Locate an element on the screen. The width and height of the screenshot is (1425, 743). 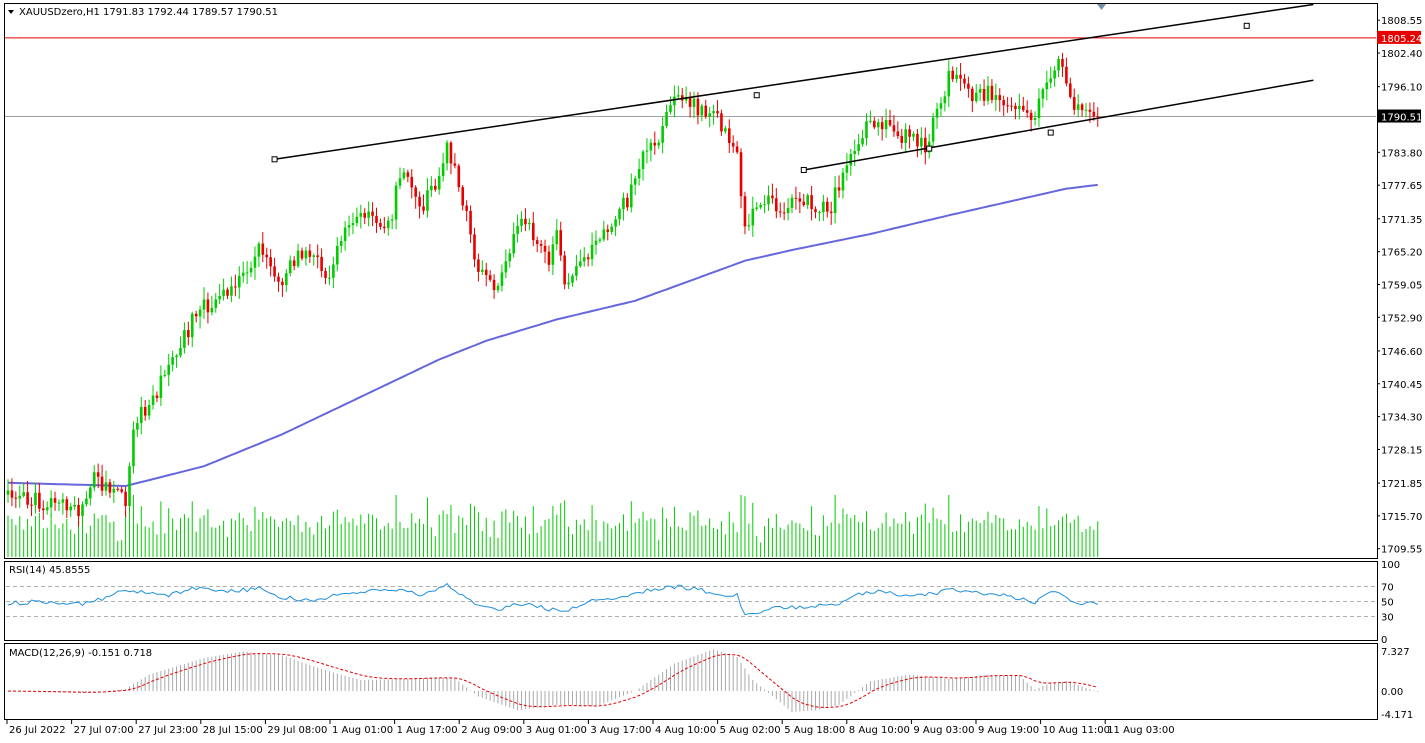
price-tick-label: 1715.70 is located at coordinates (1401, 517).